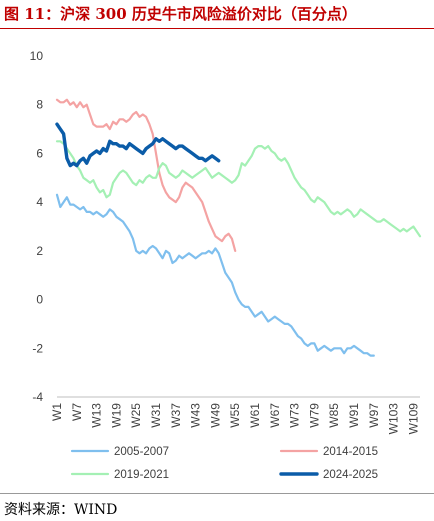 Image resolution: width=434 pixels, height=521 pixels. What do you see at coordinates (146, 175) in the screenshot?
I see `series-line-2014-2015` at bounding box center [146, 175].